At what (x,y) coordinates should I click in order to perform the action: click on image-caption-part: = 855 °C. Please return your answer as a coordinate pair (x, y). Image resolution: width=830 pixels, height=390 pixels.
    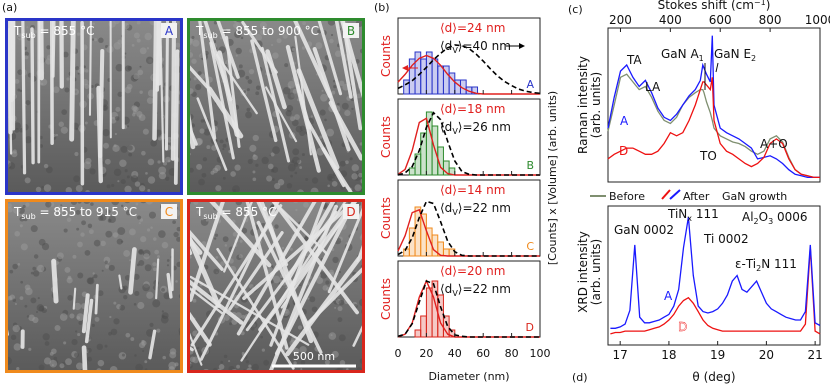
    Looking at the image, I should click on (65, 31).